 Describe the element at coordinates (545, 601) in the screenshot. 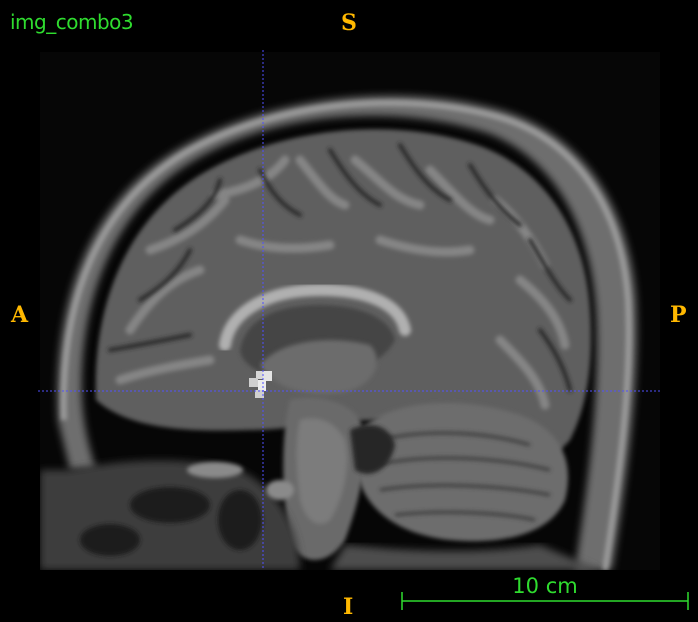

I see `scale-bar` at that location.